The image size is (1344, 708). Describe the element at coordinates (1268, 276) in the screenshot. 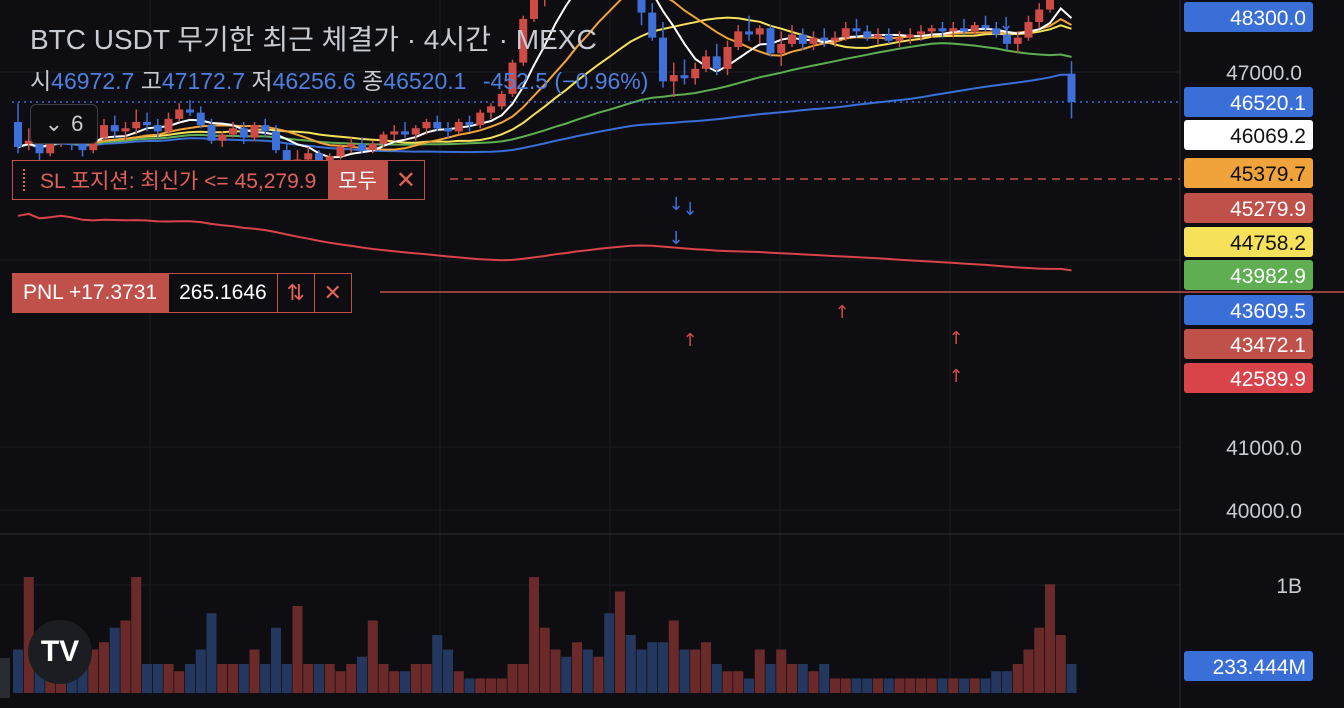

I see `price-badge-label: 43982.9` at that location.